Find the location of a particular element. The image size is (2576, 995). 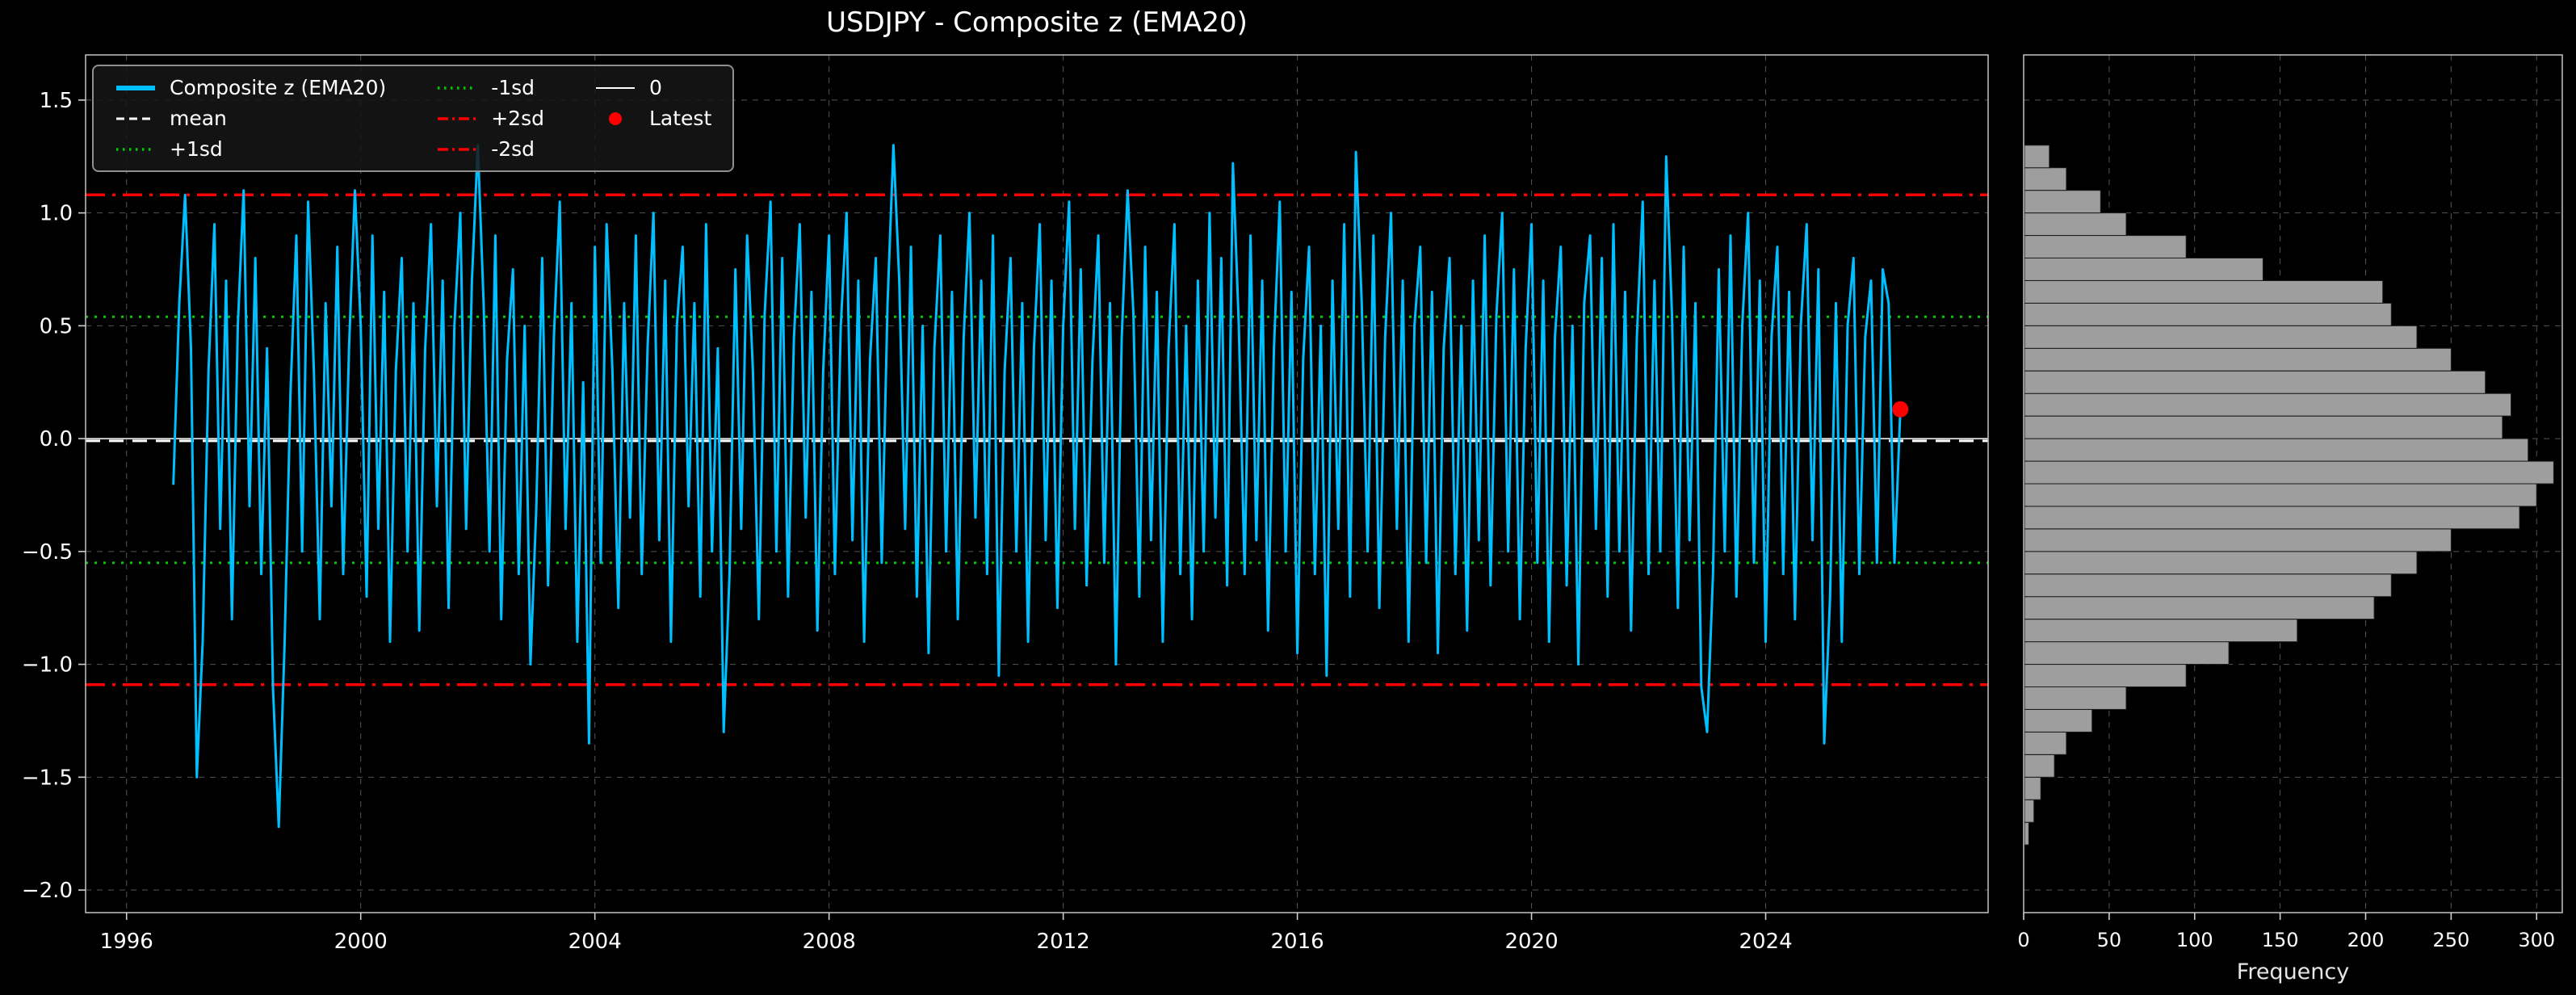

legend-item: +1sd is located at coordinates (250, 149).